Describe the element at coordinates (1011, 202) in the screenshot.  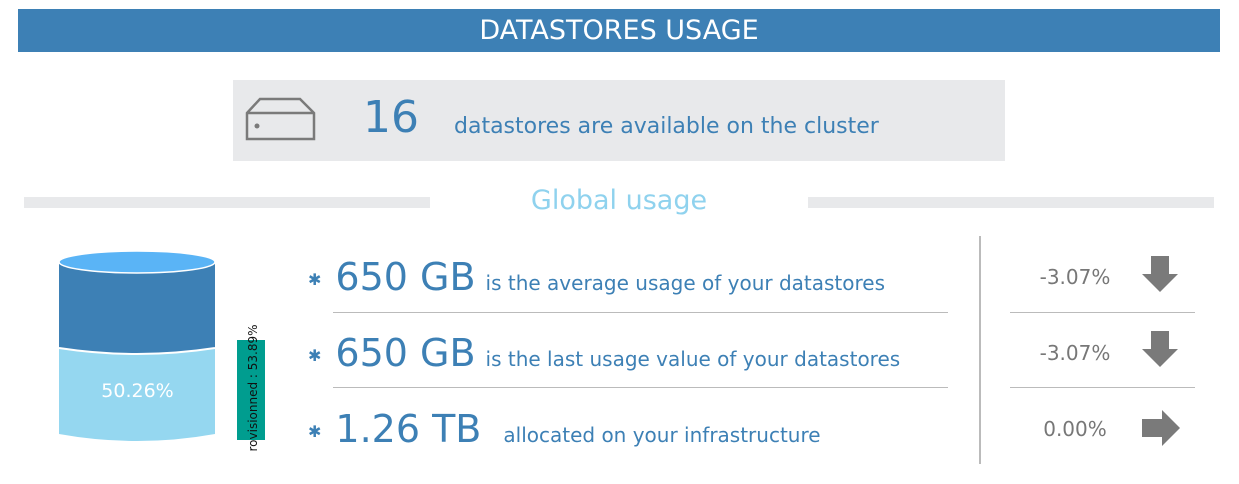
I see `divider-right` at that location.